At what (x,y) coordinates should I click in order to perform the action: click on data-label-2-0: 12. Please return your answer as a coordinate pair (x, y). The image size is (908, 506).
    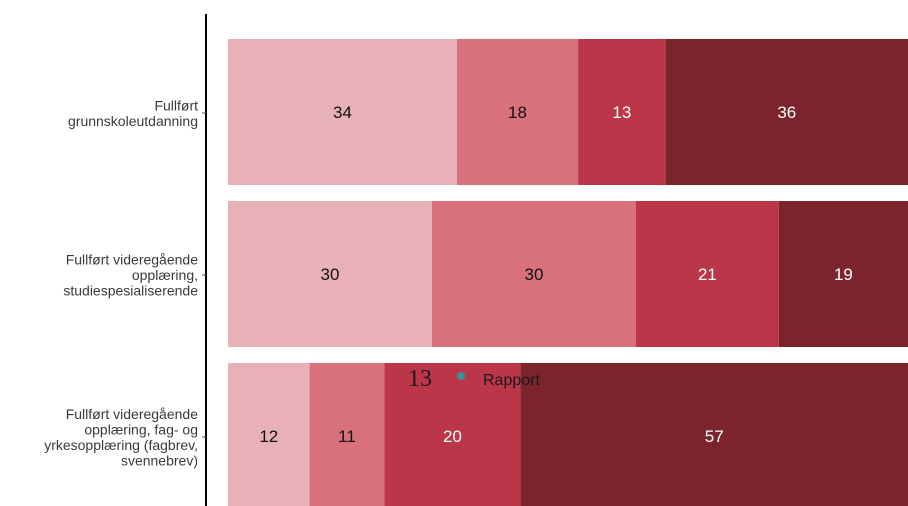
    Looking at the image, I should click on (268, 436).